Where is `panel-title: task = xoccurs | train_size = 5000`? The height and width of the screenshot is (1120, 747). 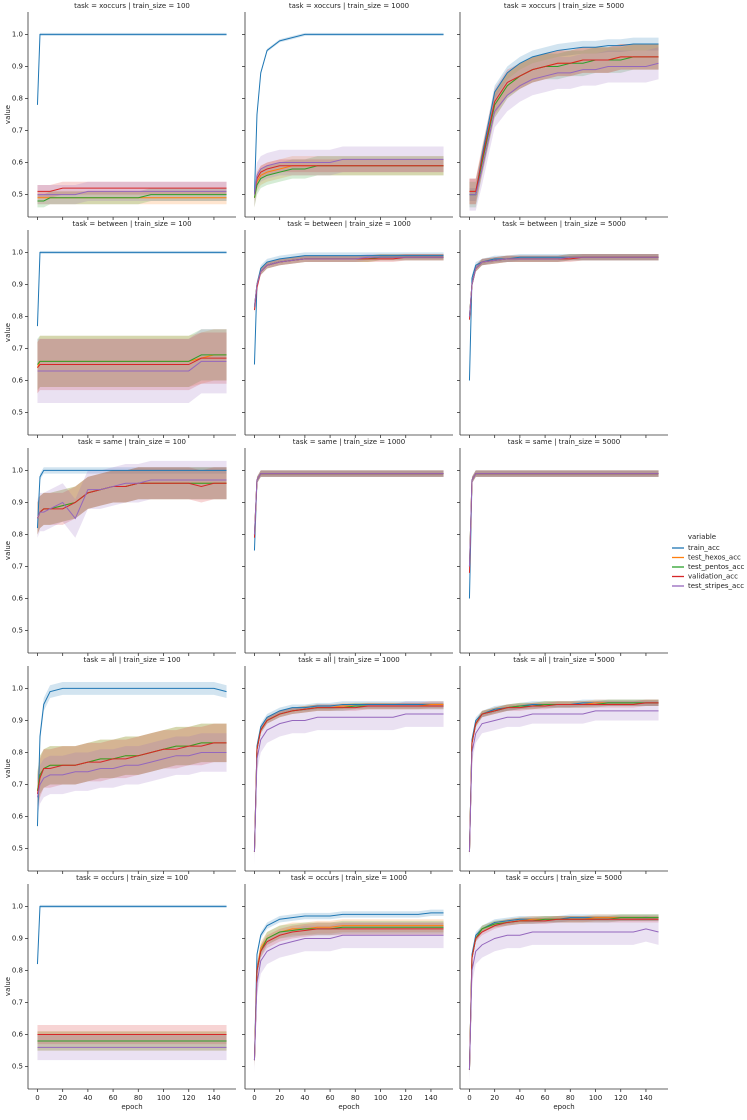
panel-title: task = xoccurs | train_size = 5000 is located at coordinates (564, 6).